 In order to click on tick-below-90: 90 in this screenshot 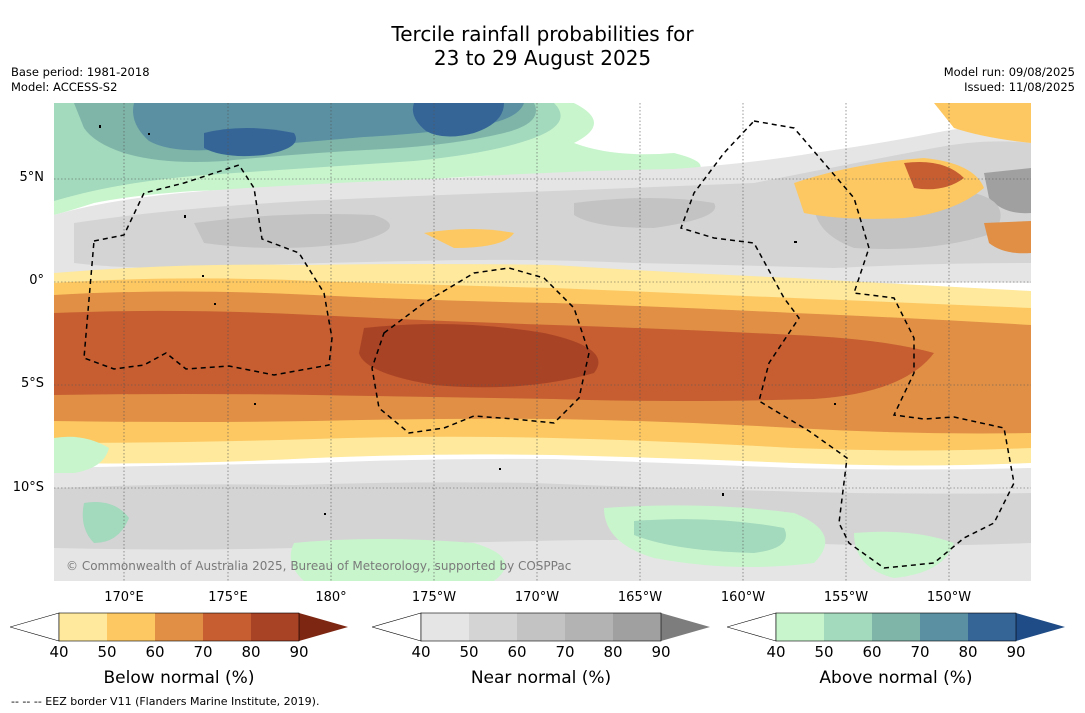, I will do `click(299, 652)`.